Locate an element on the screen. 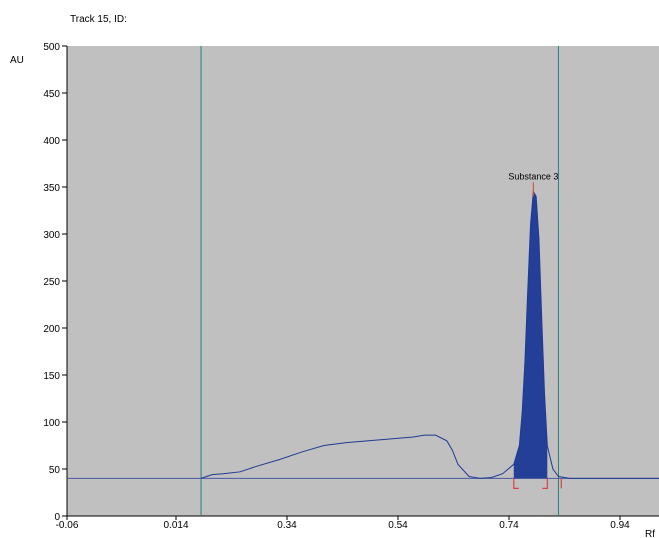  integration-end-mark is located at coordinates (545, 483).